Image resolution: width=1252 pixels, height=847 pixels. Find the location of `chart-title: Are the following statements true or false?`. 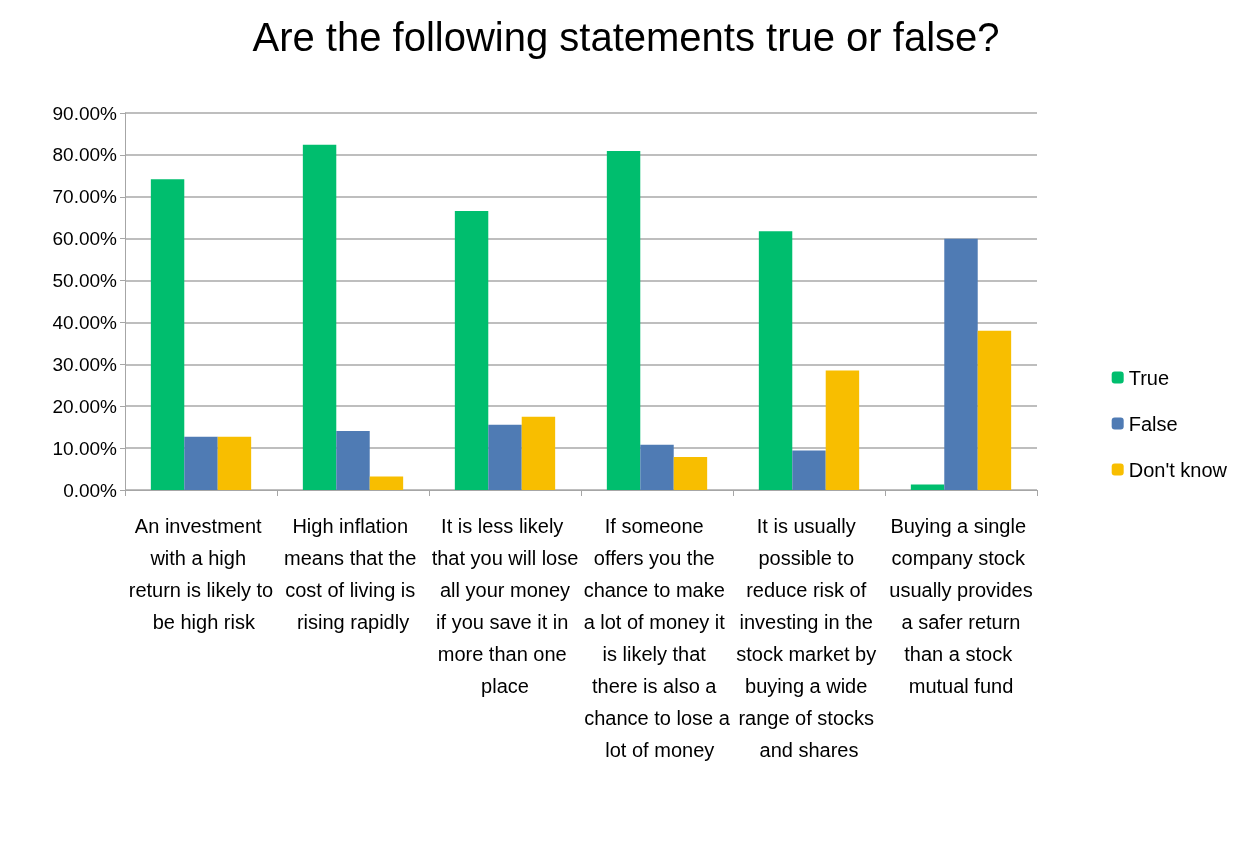

chart-title: Are the following statements true or false? is located at coordinates (626, 37).